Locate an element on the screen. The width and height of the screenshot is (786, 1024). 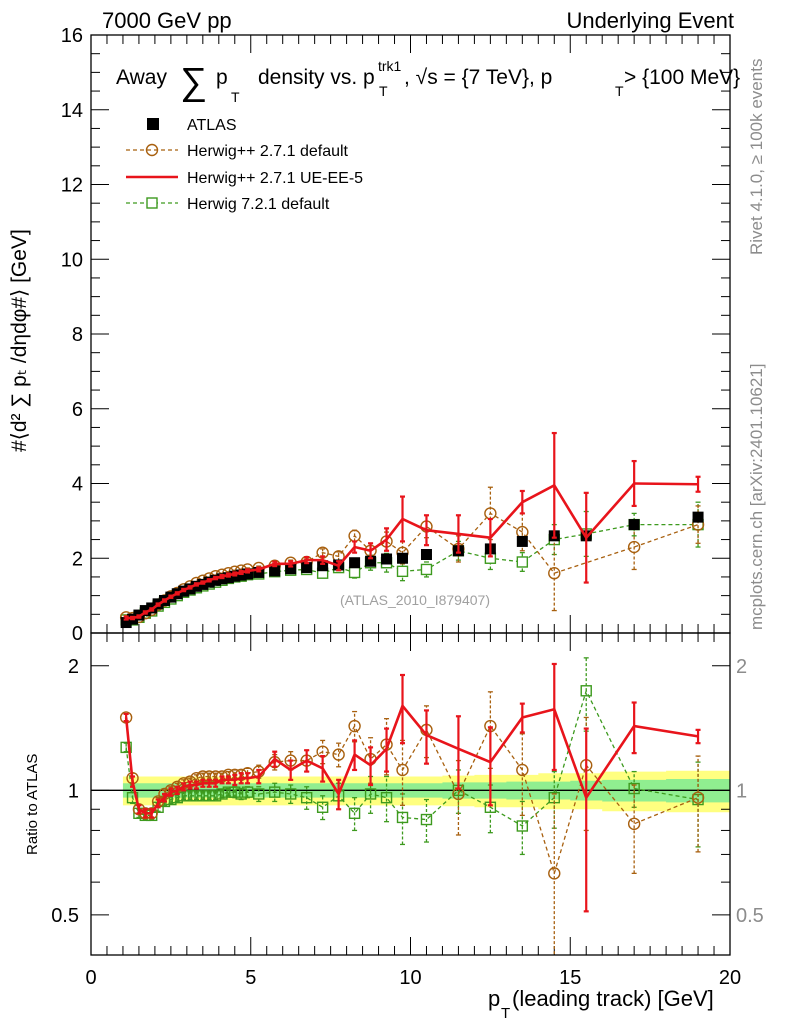
y-tick-label: 16 is located at coordinates (72, 36).